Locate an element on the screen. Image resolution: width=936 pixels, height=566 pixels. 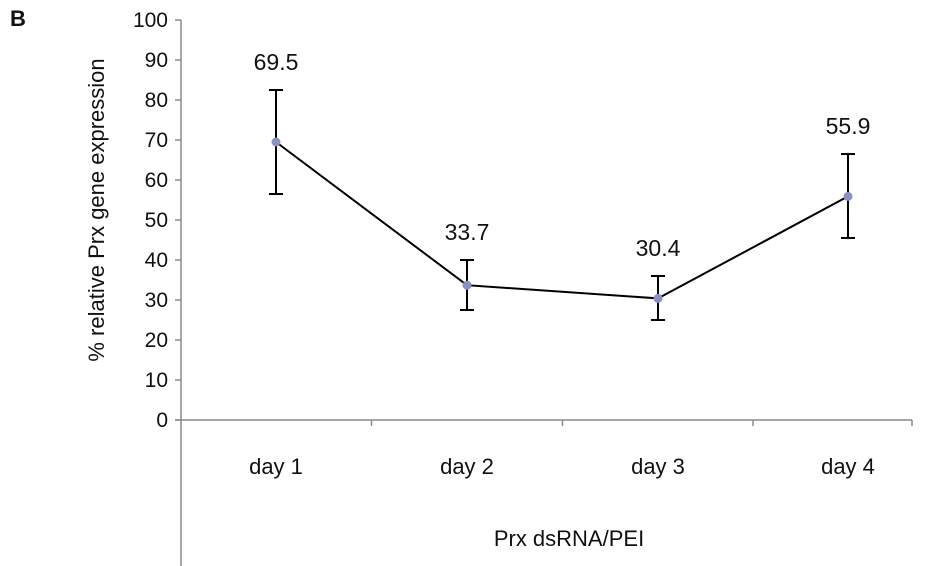
y-tick-label: 50 is located at coordinates (156, 220).